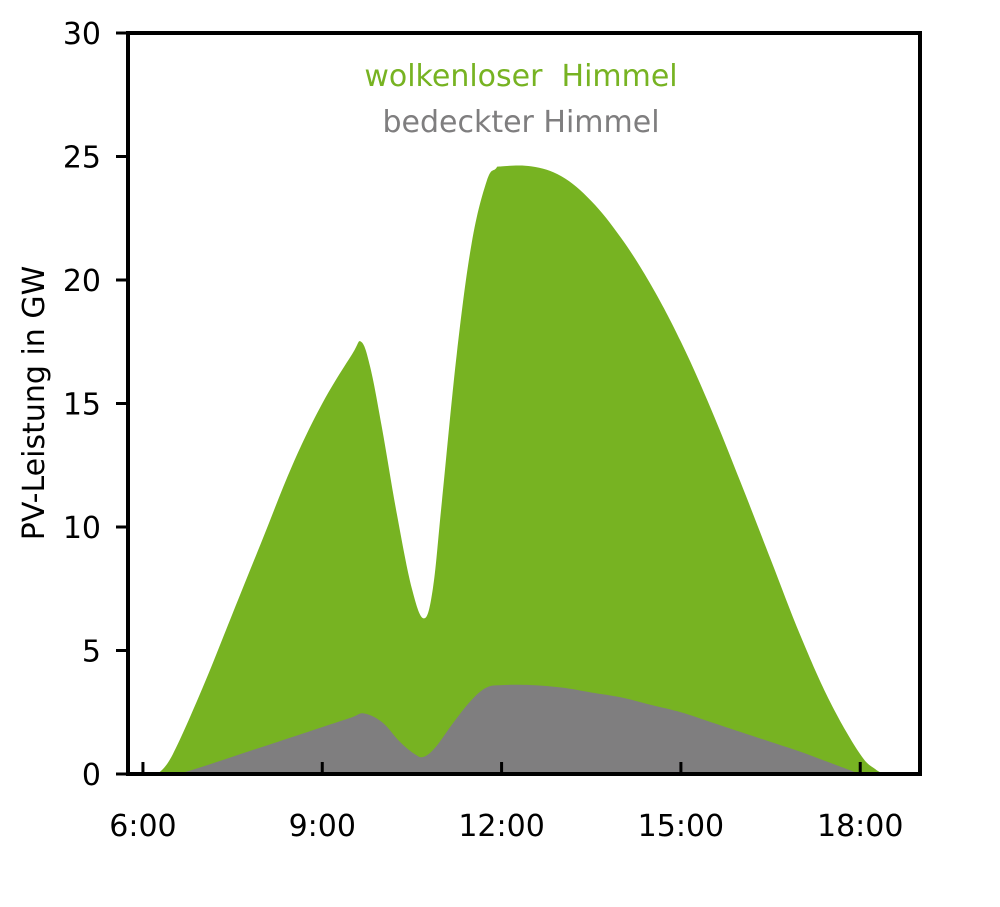  I want to click on y-axis: 0 5 10 15 20 25 30, so click(95, 405).